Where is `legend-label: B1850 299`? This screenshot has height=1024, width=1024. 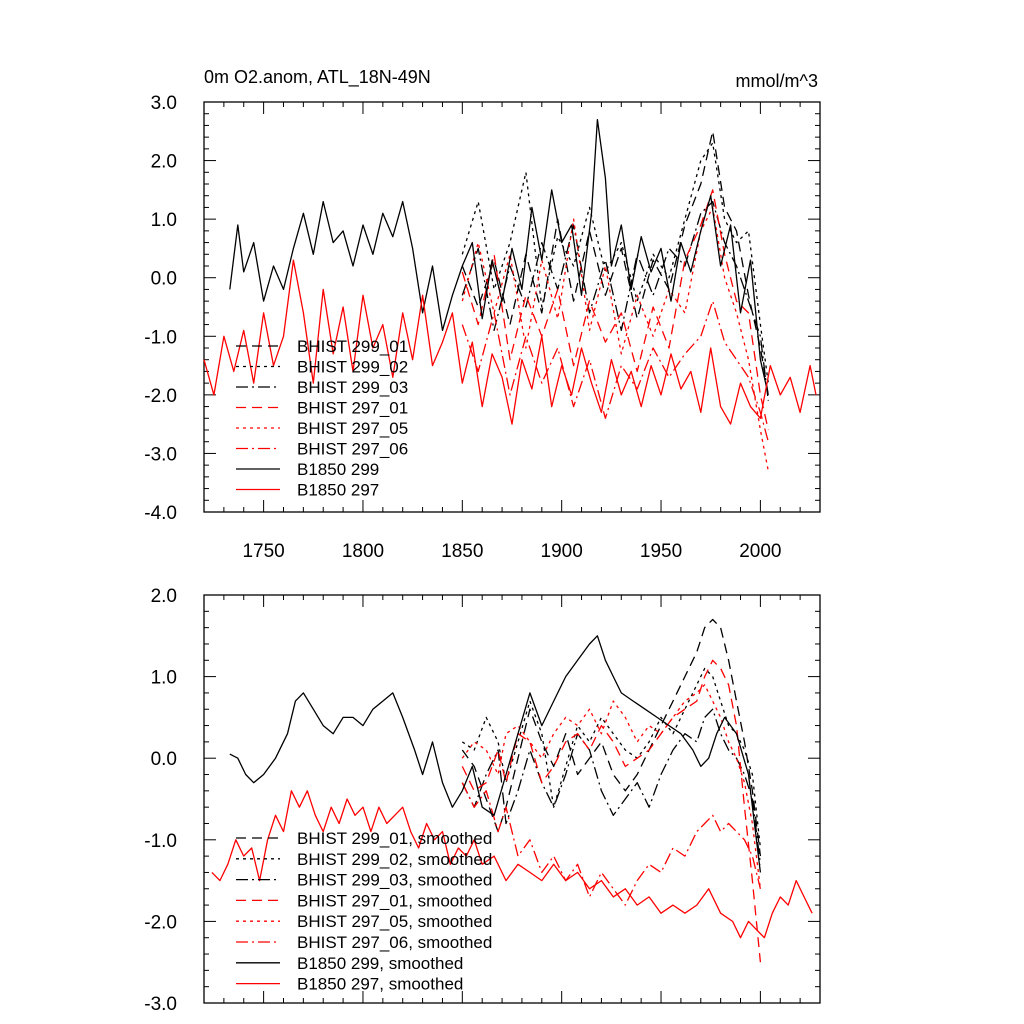
legend-label: B1850 299 is located at coordinates (338, 469).